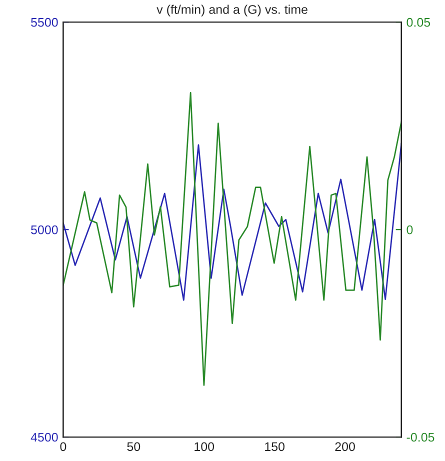 Image resolution: width=445 pixels, height=461 pixels. I want to click on y-tick-label: 4500, so click(44, 437).